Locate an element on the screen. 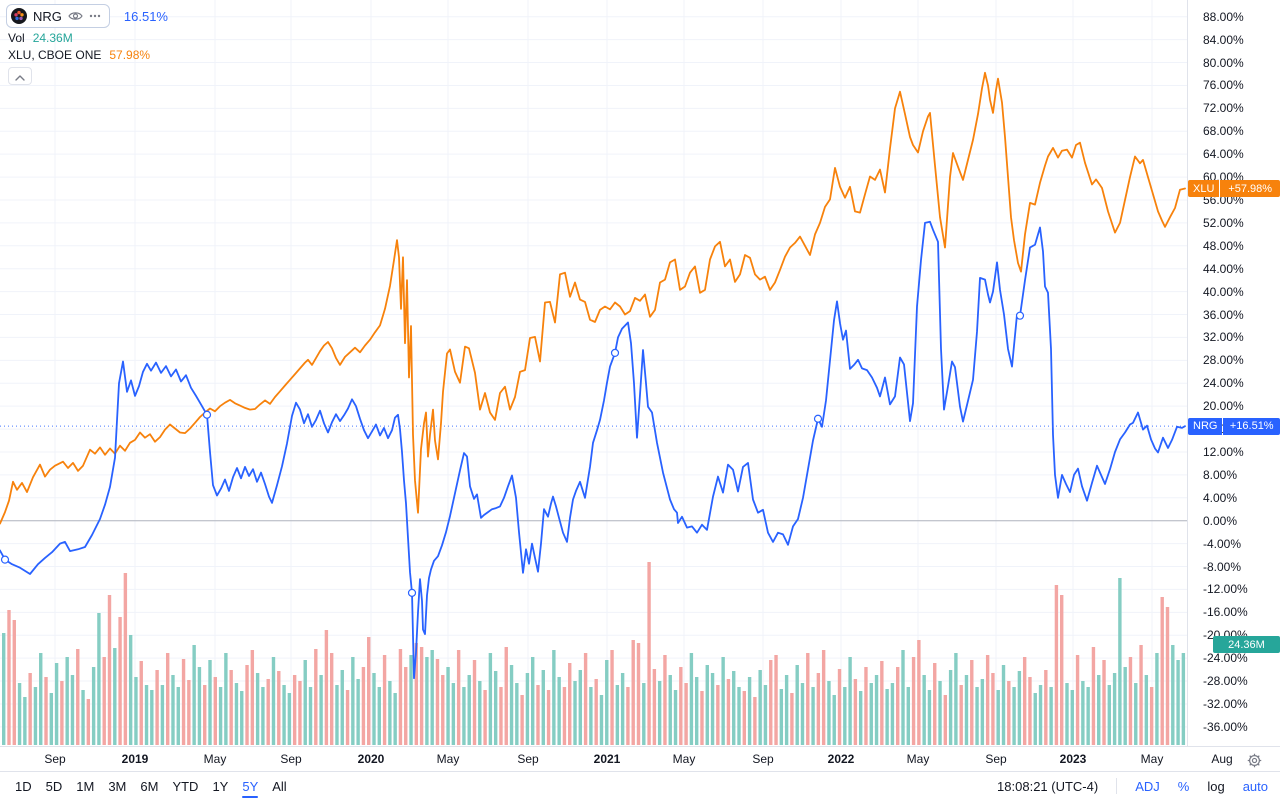  time-tick-label: 2019 is located at coordinates (135, 759).